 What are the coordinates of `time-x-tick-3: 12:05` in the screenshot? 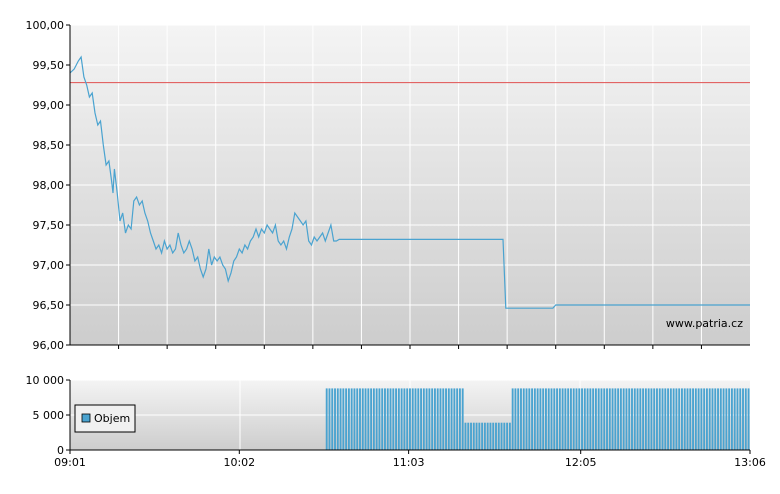 It's located at (581, 462).